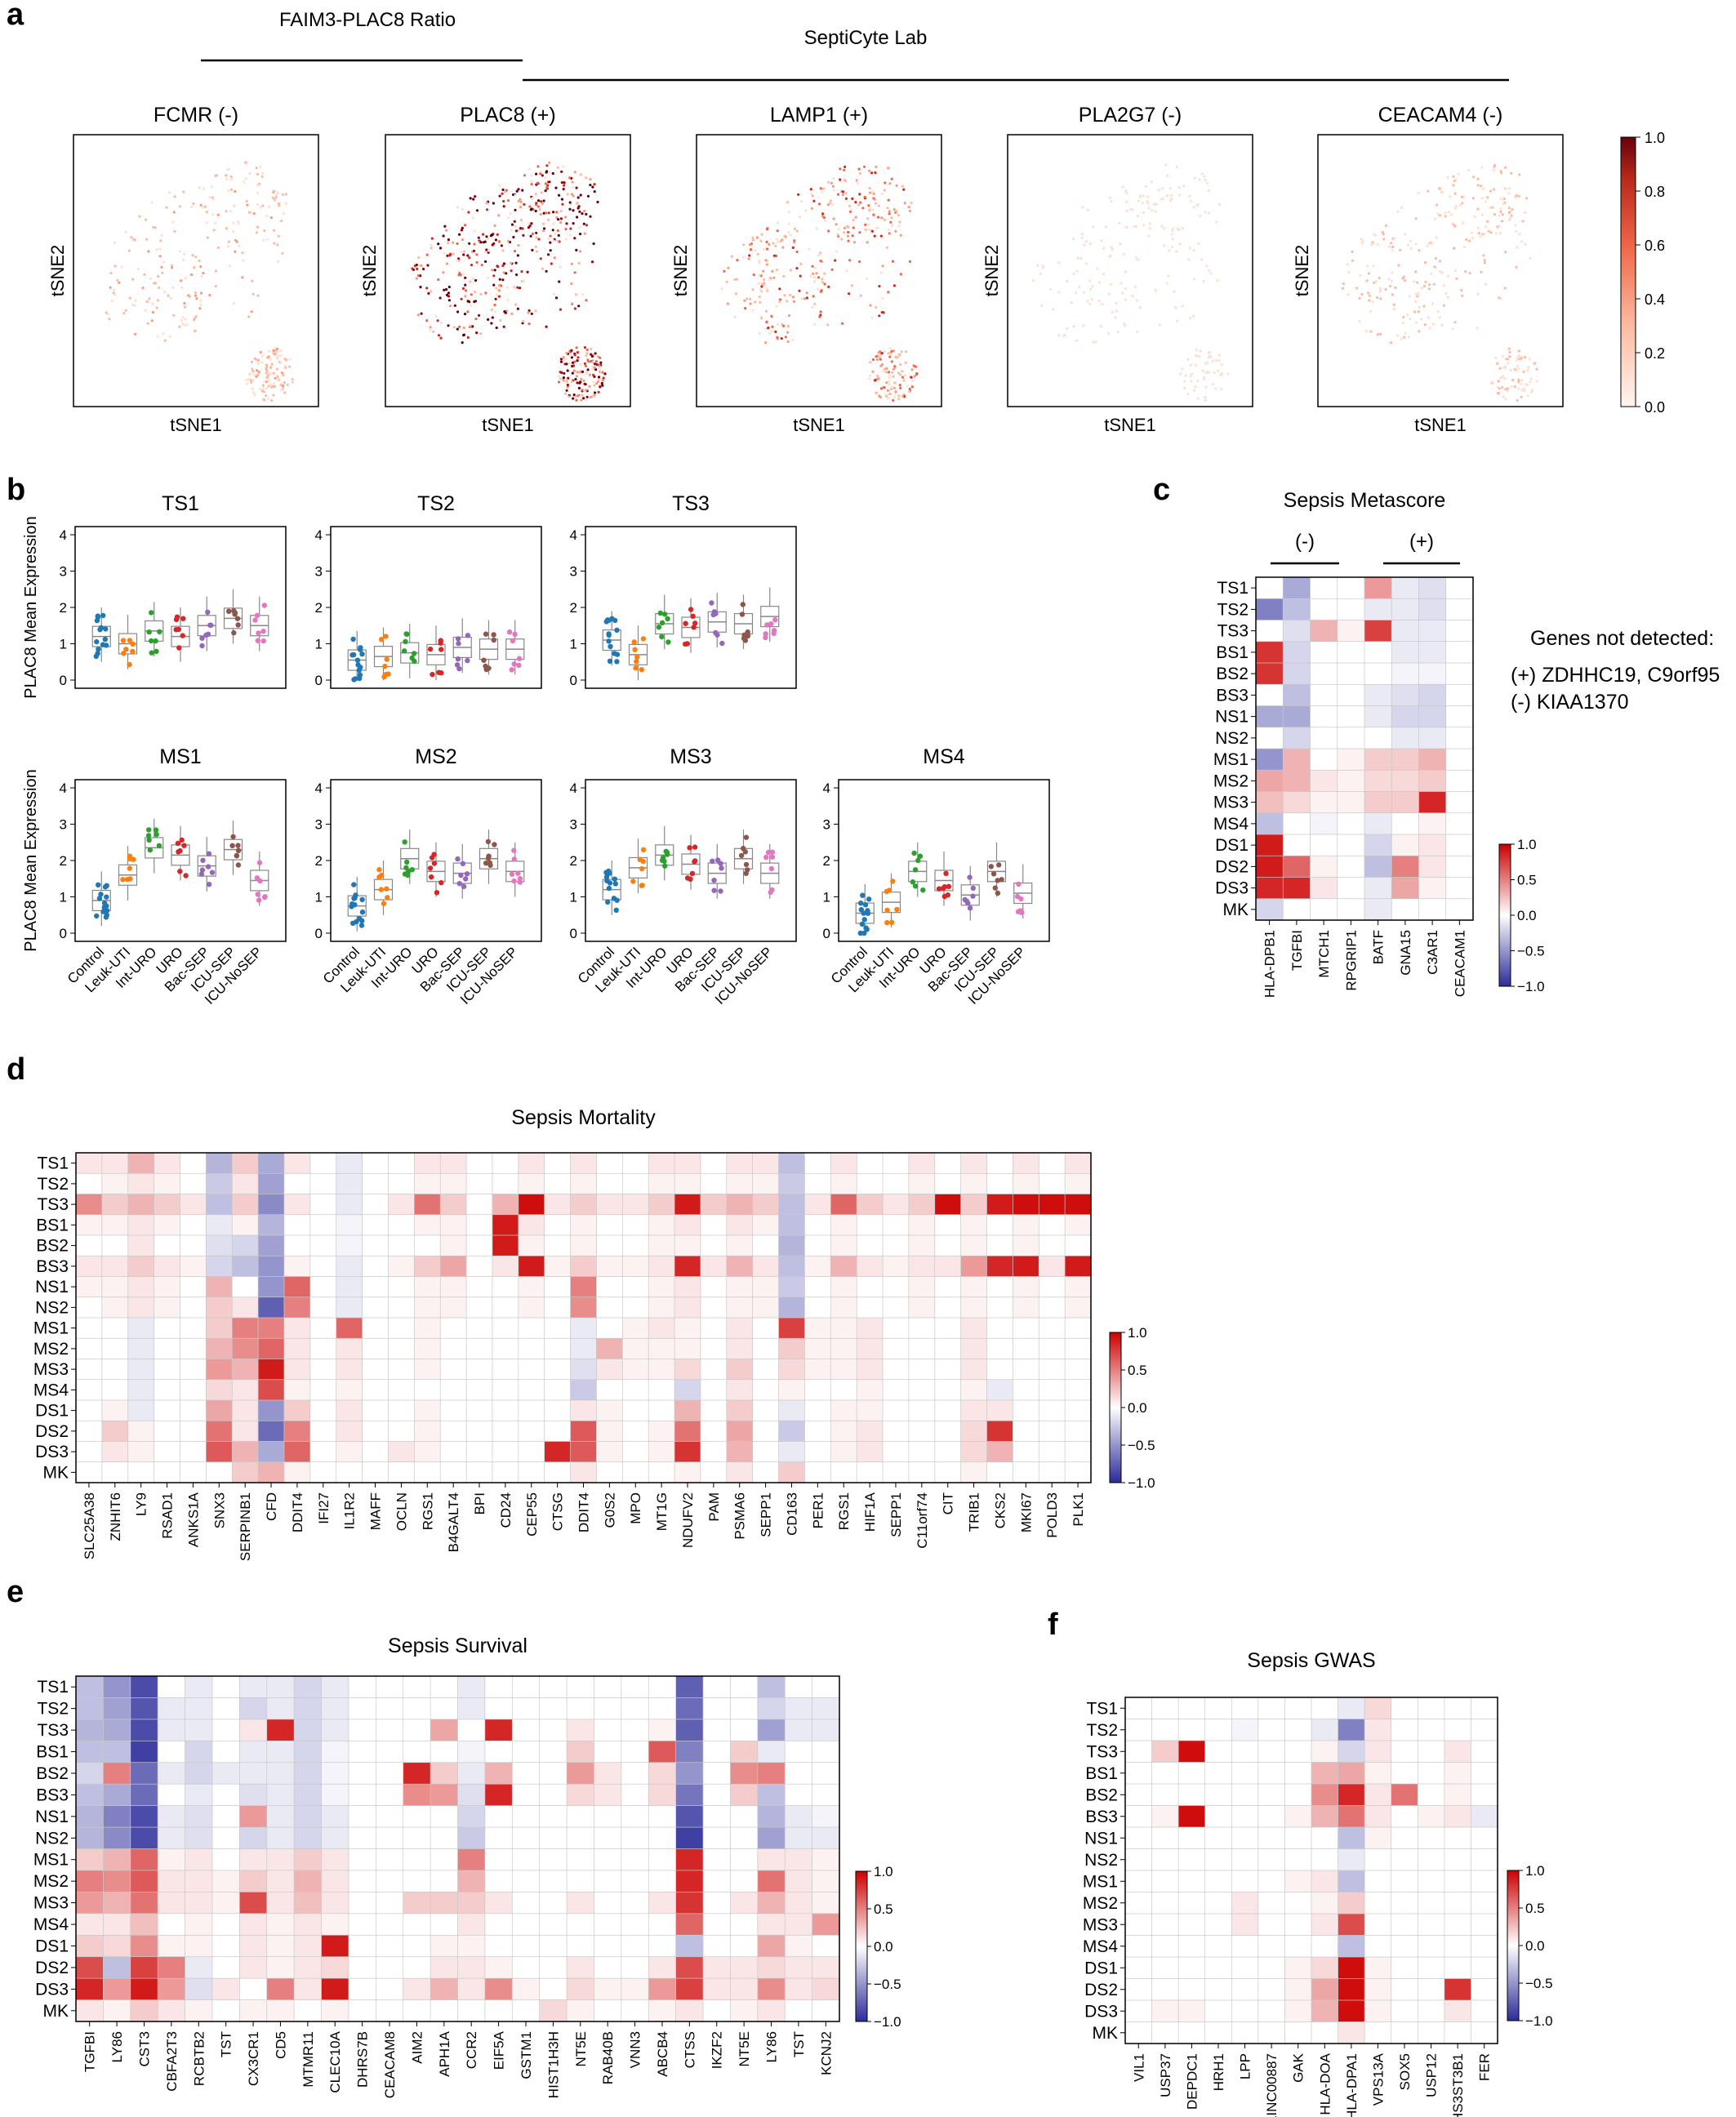 The width and height of the screenshot is (1736, 2117). Describe the element at coordinates (1101, 1817) in the screenshot. I see `heatmap-row-label: BS3` at that location.